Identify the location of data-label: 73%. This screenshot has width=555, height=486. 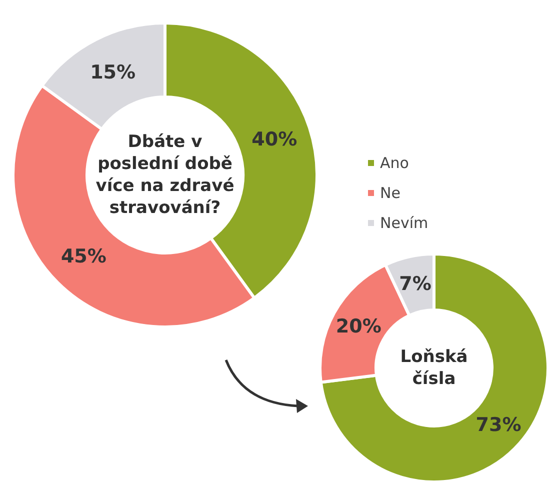
(499, 425).